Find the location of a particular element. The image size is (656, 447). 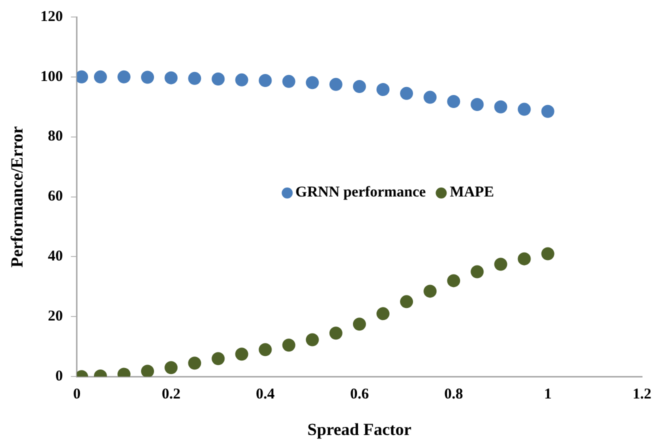

y-tick-label: 20 is located at coordinates (55, 316).